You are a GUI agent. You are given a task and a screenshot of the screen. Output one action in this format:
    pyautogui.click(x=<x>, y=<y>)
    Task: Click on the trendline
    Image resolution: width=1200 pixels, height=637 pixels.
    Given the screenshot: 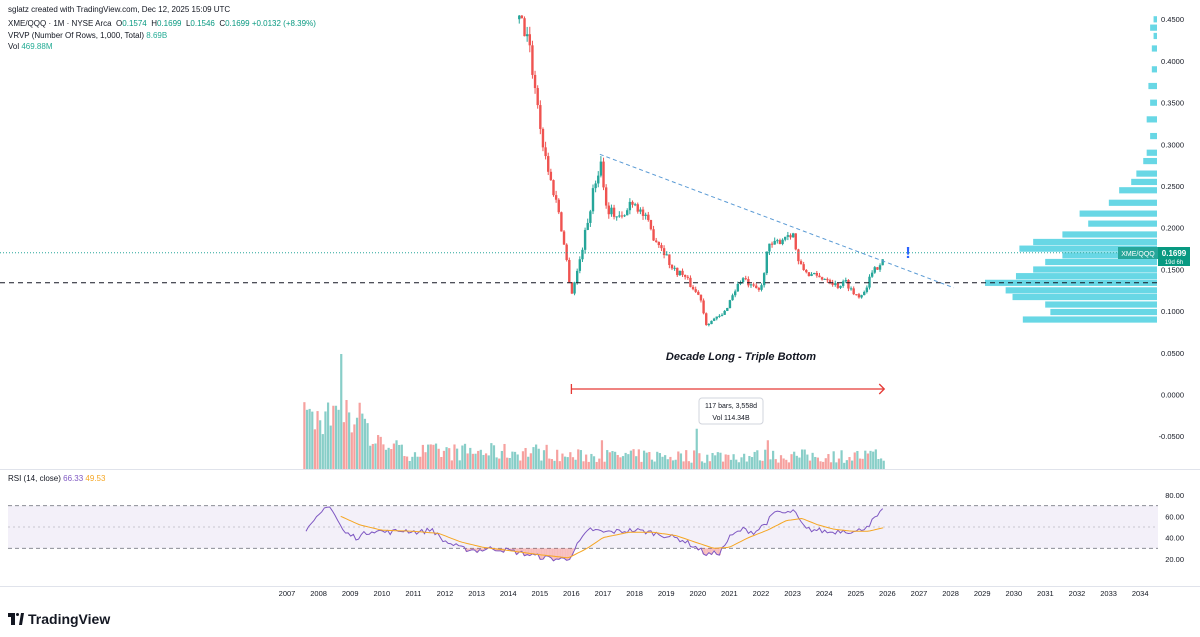 What is the action you would take?
    pyautogui.click(x=776, y=221)
    